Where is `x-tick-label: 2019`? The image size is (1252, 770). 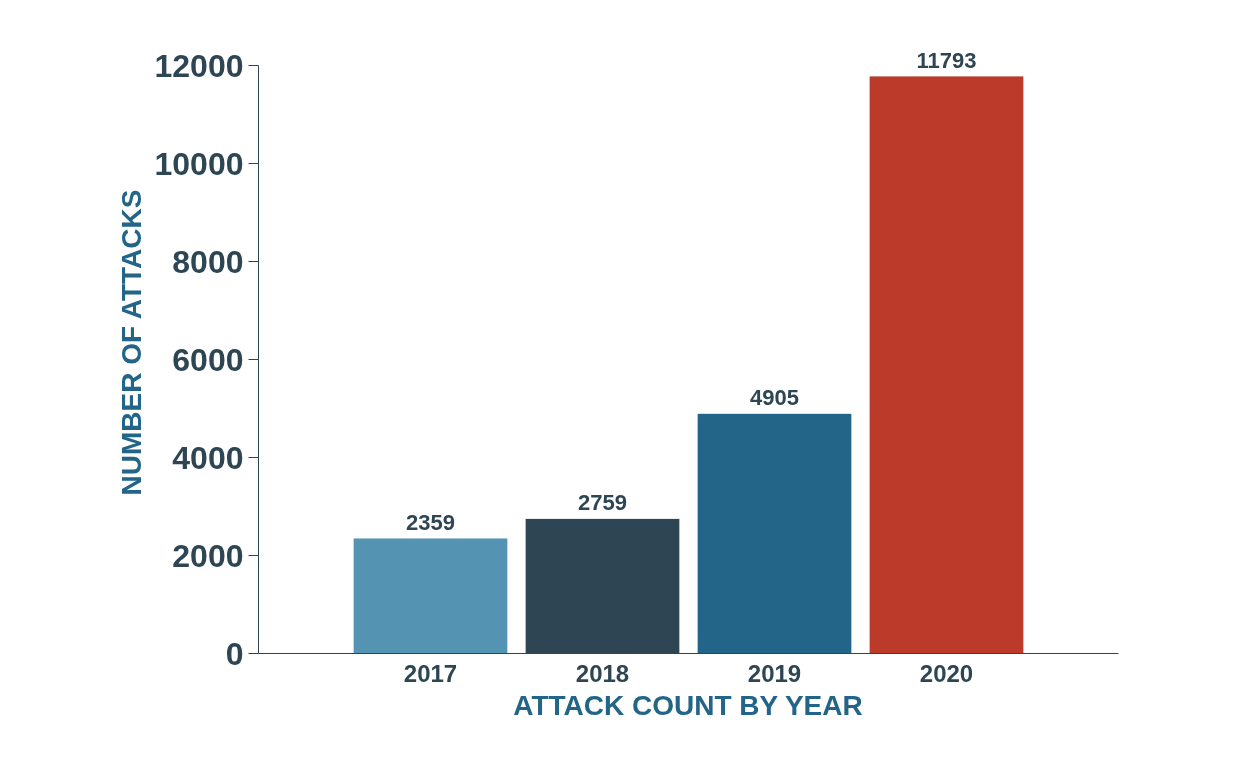
x-tick-label: 2019 is located at coordinates (774, 673).